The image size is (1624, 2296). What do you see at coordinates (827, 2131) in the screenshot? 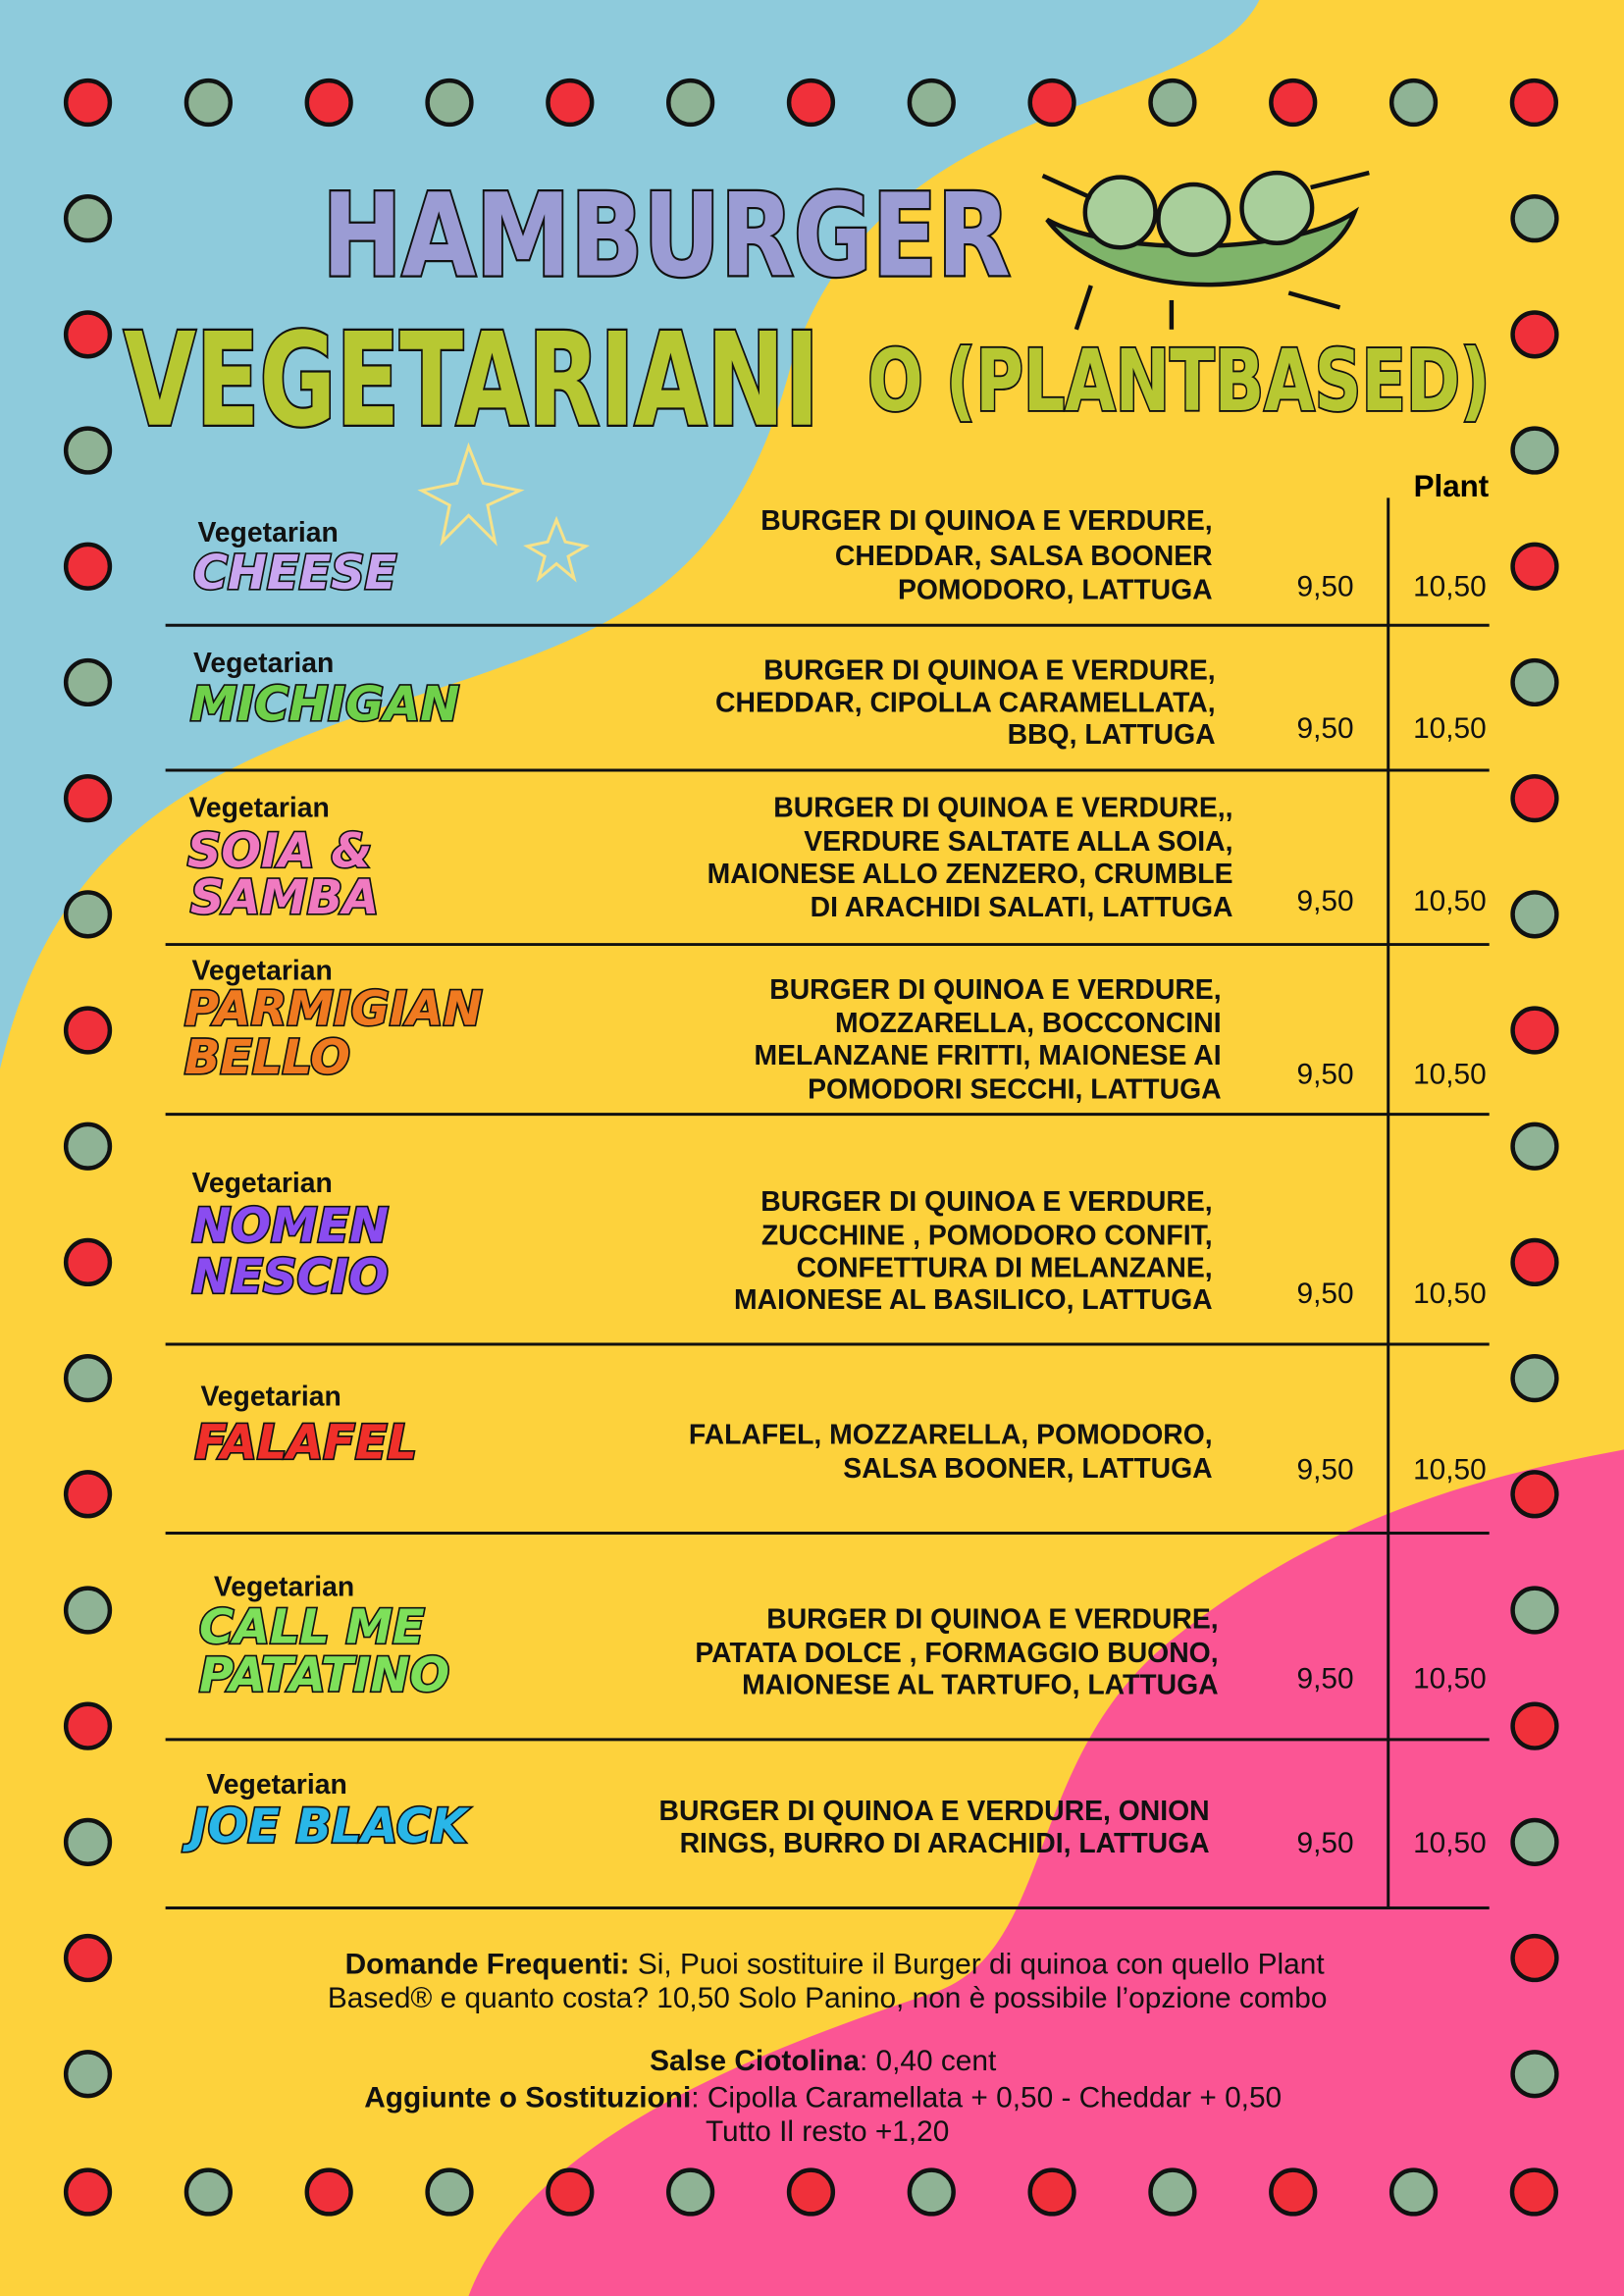
I see `extras-rest: Tutto Il resto +1,20` at bounding box center [827, 2131].